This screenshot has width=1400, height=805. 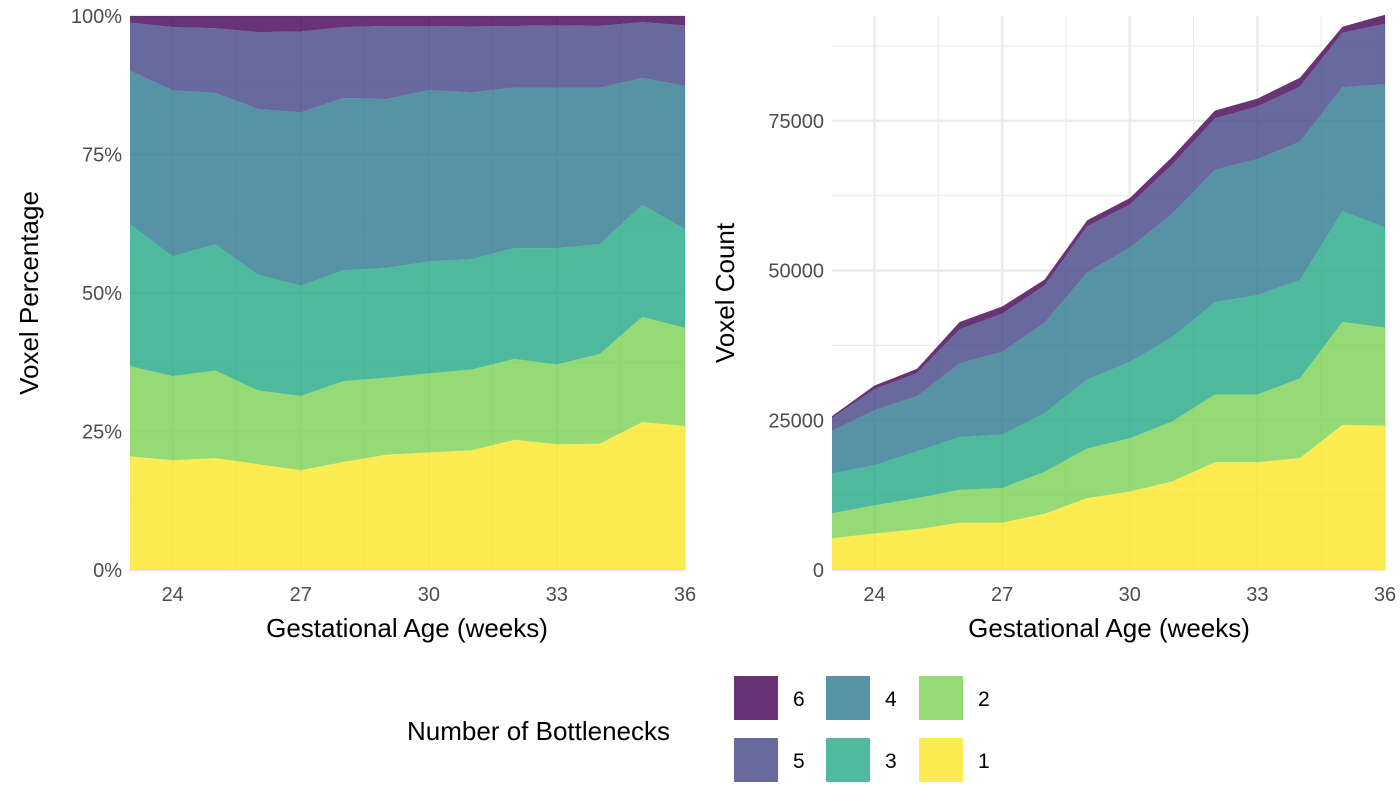 What do you see at coordinates (799, 699) in the screenshot?
I see `legend-label-6: 6` at bounding box center [799, 699].